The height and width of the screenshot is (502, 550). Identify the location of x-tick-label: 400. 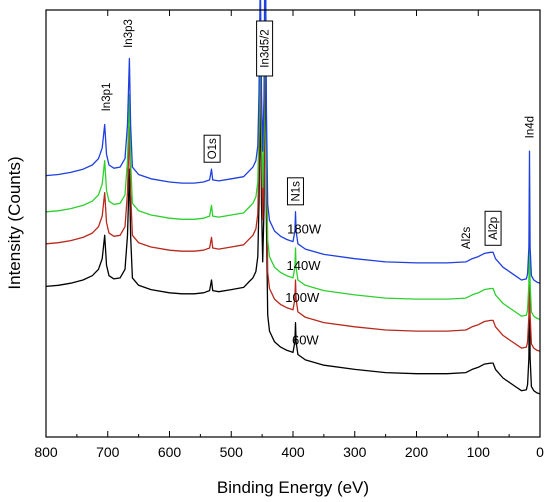
(293, 452).